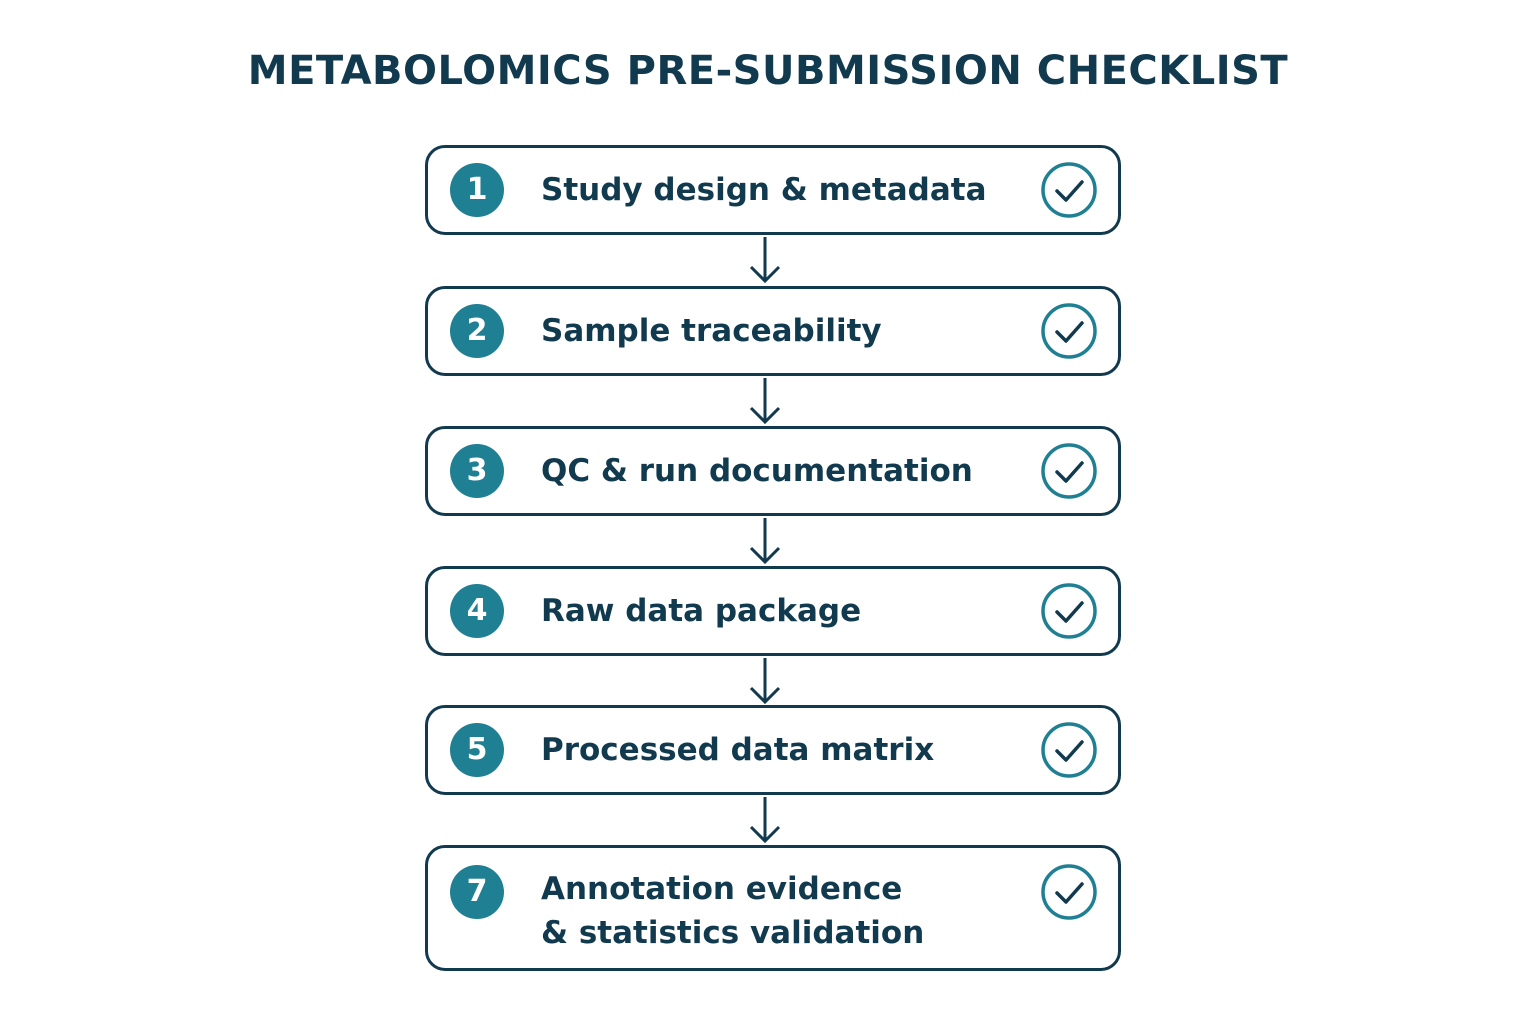  I want to click on step-label-line: Processed data matrix, so click(738, 750).